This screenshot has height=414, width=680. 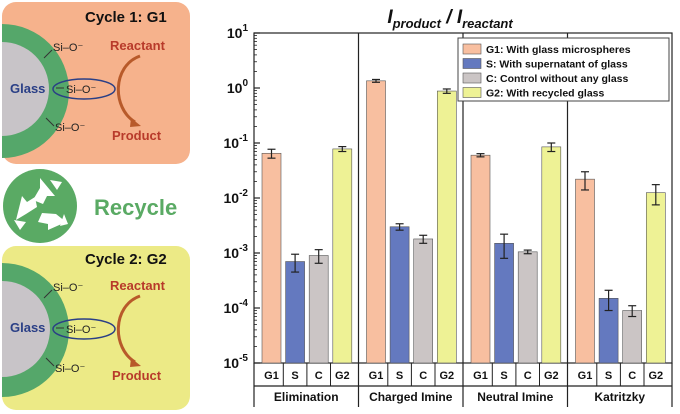 What do you see at coordinates (558, 50) in the screenshot?
I see `legend-label-G1: G1: With glass microspheres` at bounding box center [558, 50].